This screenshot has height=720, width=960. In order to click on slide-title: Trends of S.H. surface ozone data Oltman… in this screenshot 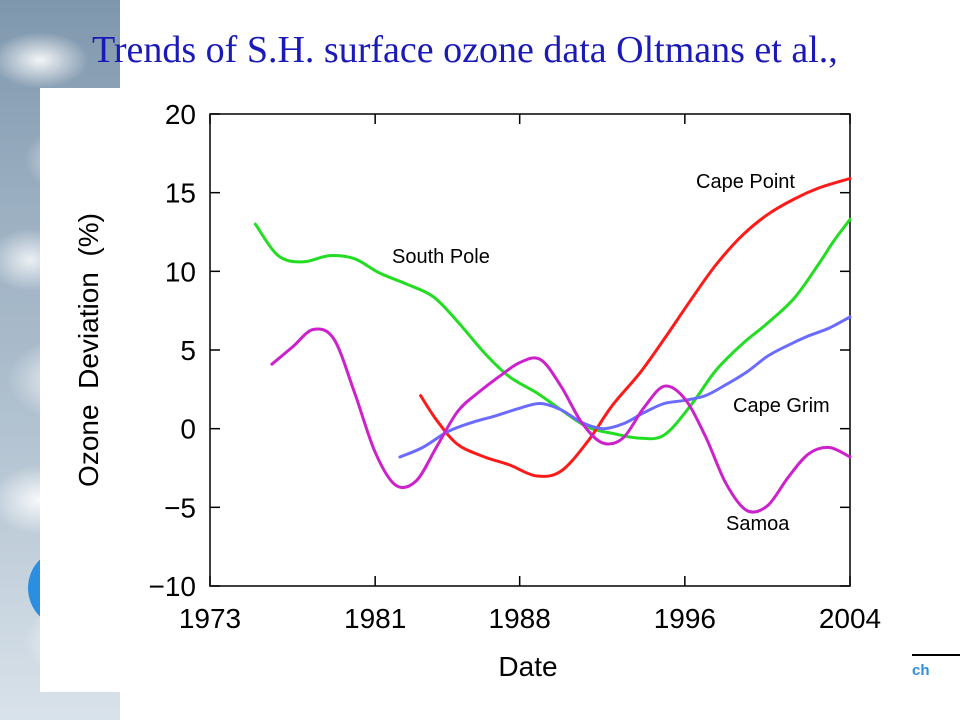, I will do `click(465, 50)`.